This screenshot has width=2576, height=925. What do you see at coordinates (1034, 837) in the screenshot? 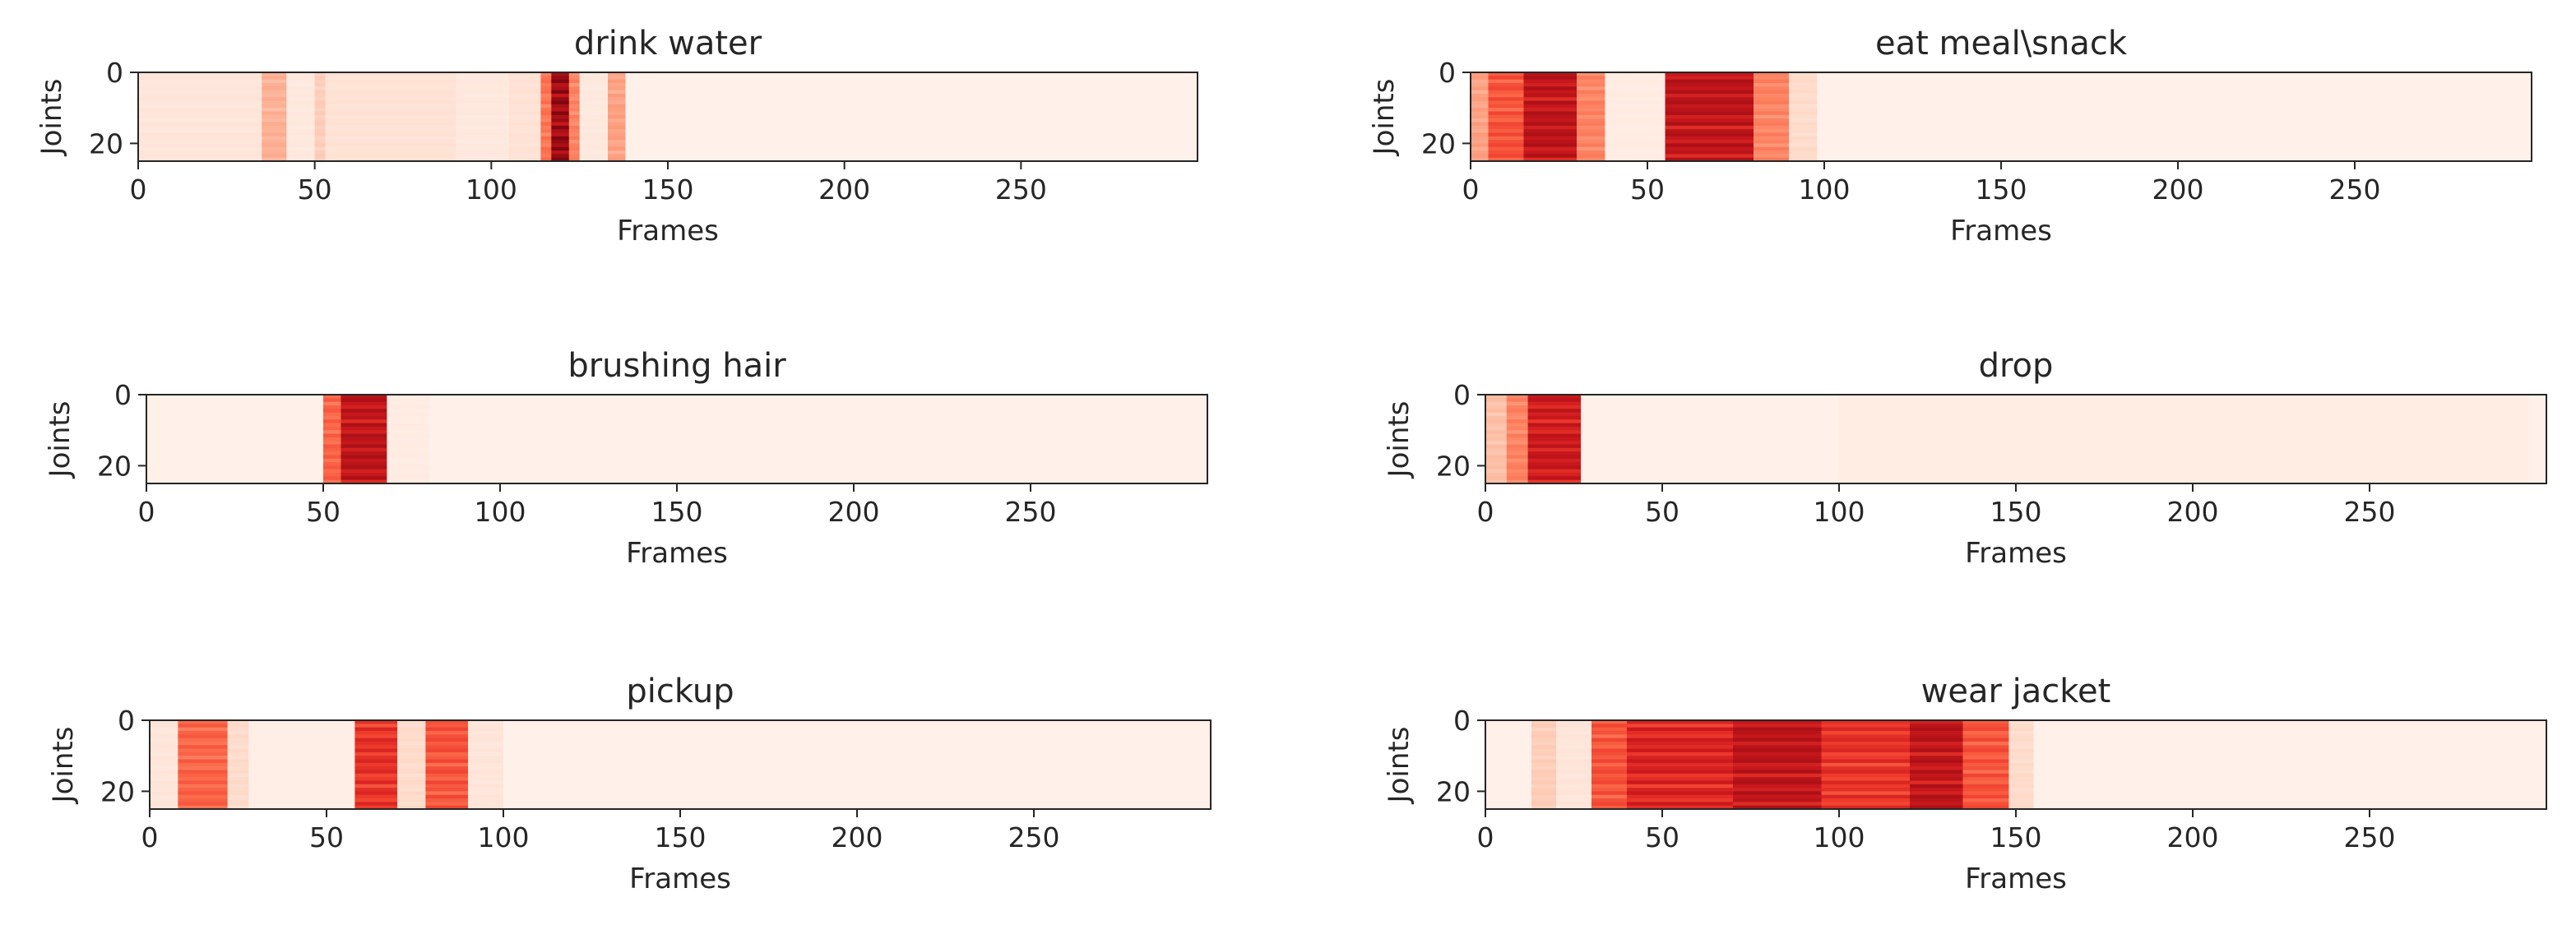
I see `x-tick-label: 250` at bounding box center [1034, 837].